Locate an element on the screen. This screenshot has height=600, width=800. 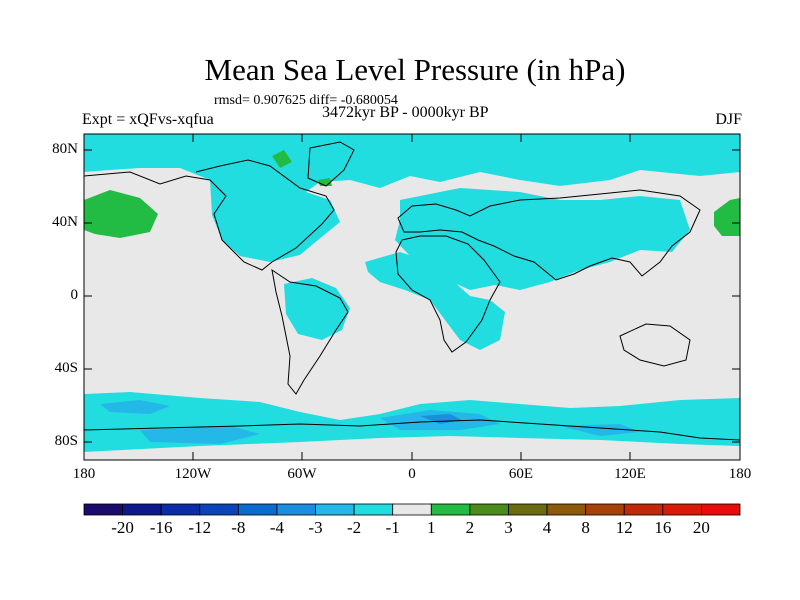
x-label-60e: 60E is located at coordinates (521, 474).